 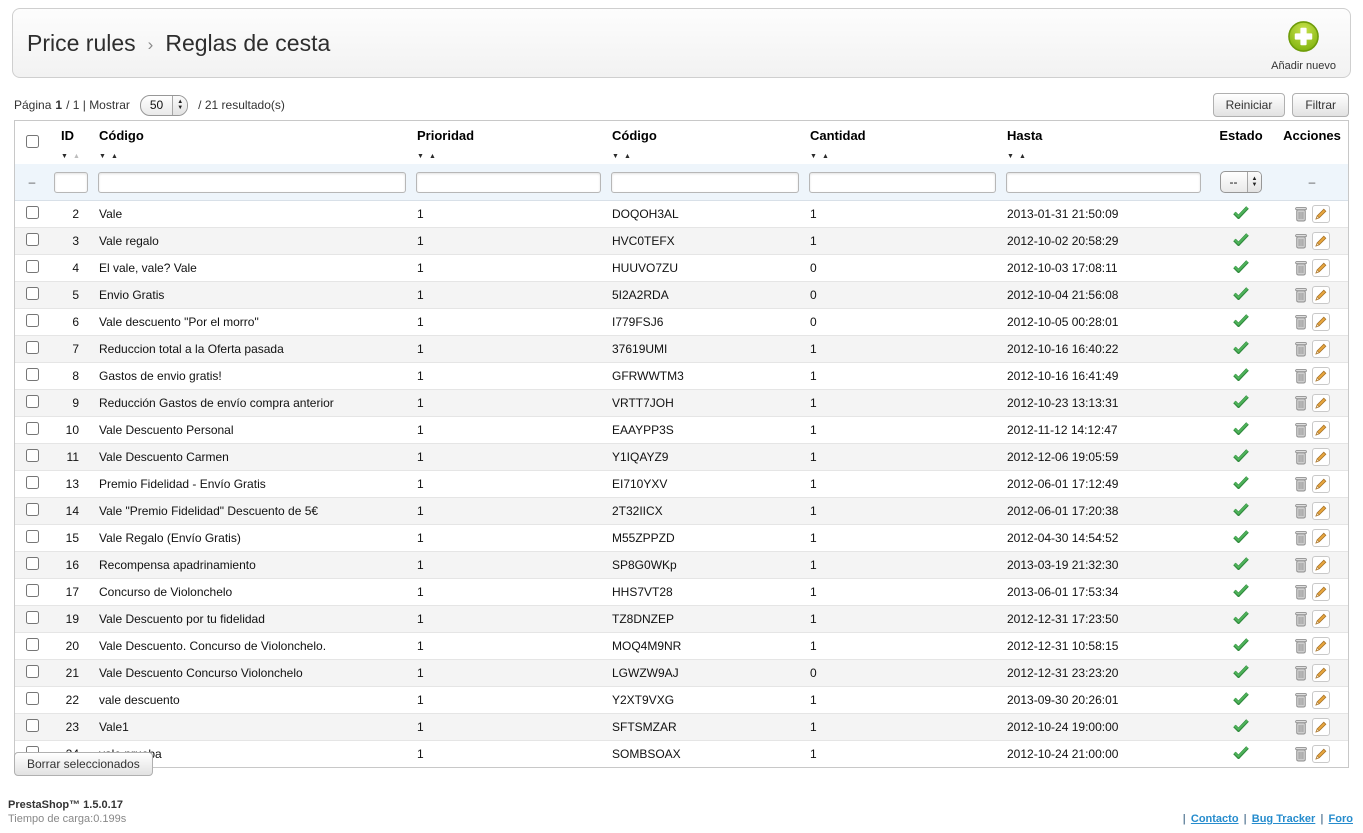 What do you see at coordinates (902, 182) in the screenshot?
I see `filter-quantity-input` at bounding box center [902, 182].